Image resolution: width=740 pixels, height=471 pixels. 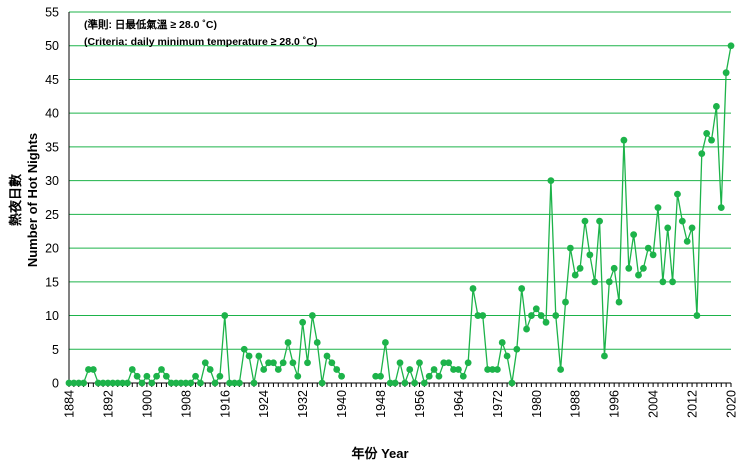 What do you see at coordinates (668, 228) in the screenshot?
I see `data-point-2007` at bounding box center [668, 228].